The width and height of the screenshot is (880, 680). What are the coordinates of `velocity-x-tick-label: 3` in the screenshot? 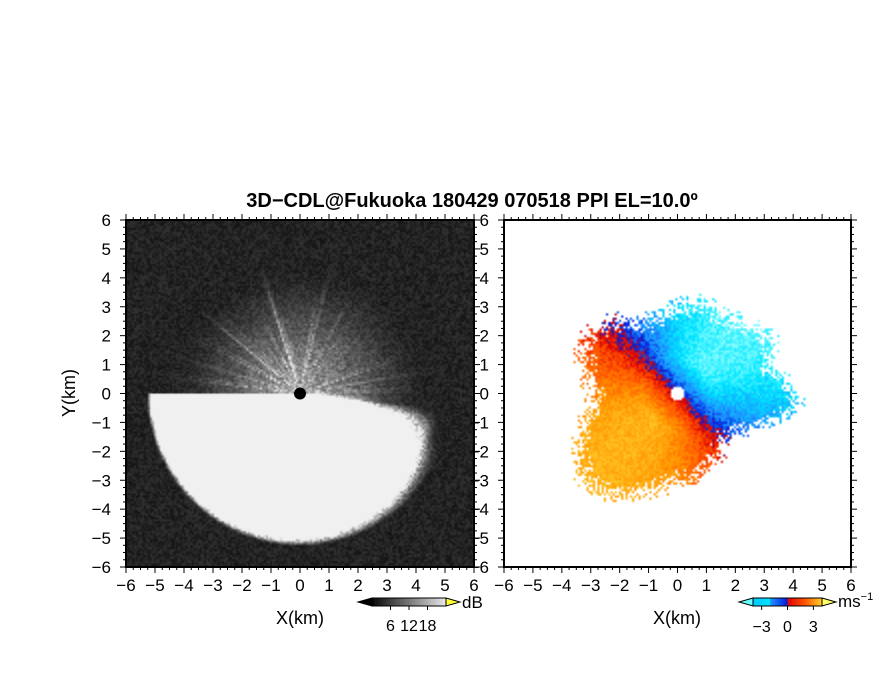 It's located at (764, 585).